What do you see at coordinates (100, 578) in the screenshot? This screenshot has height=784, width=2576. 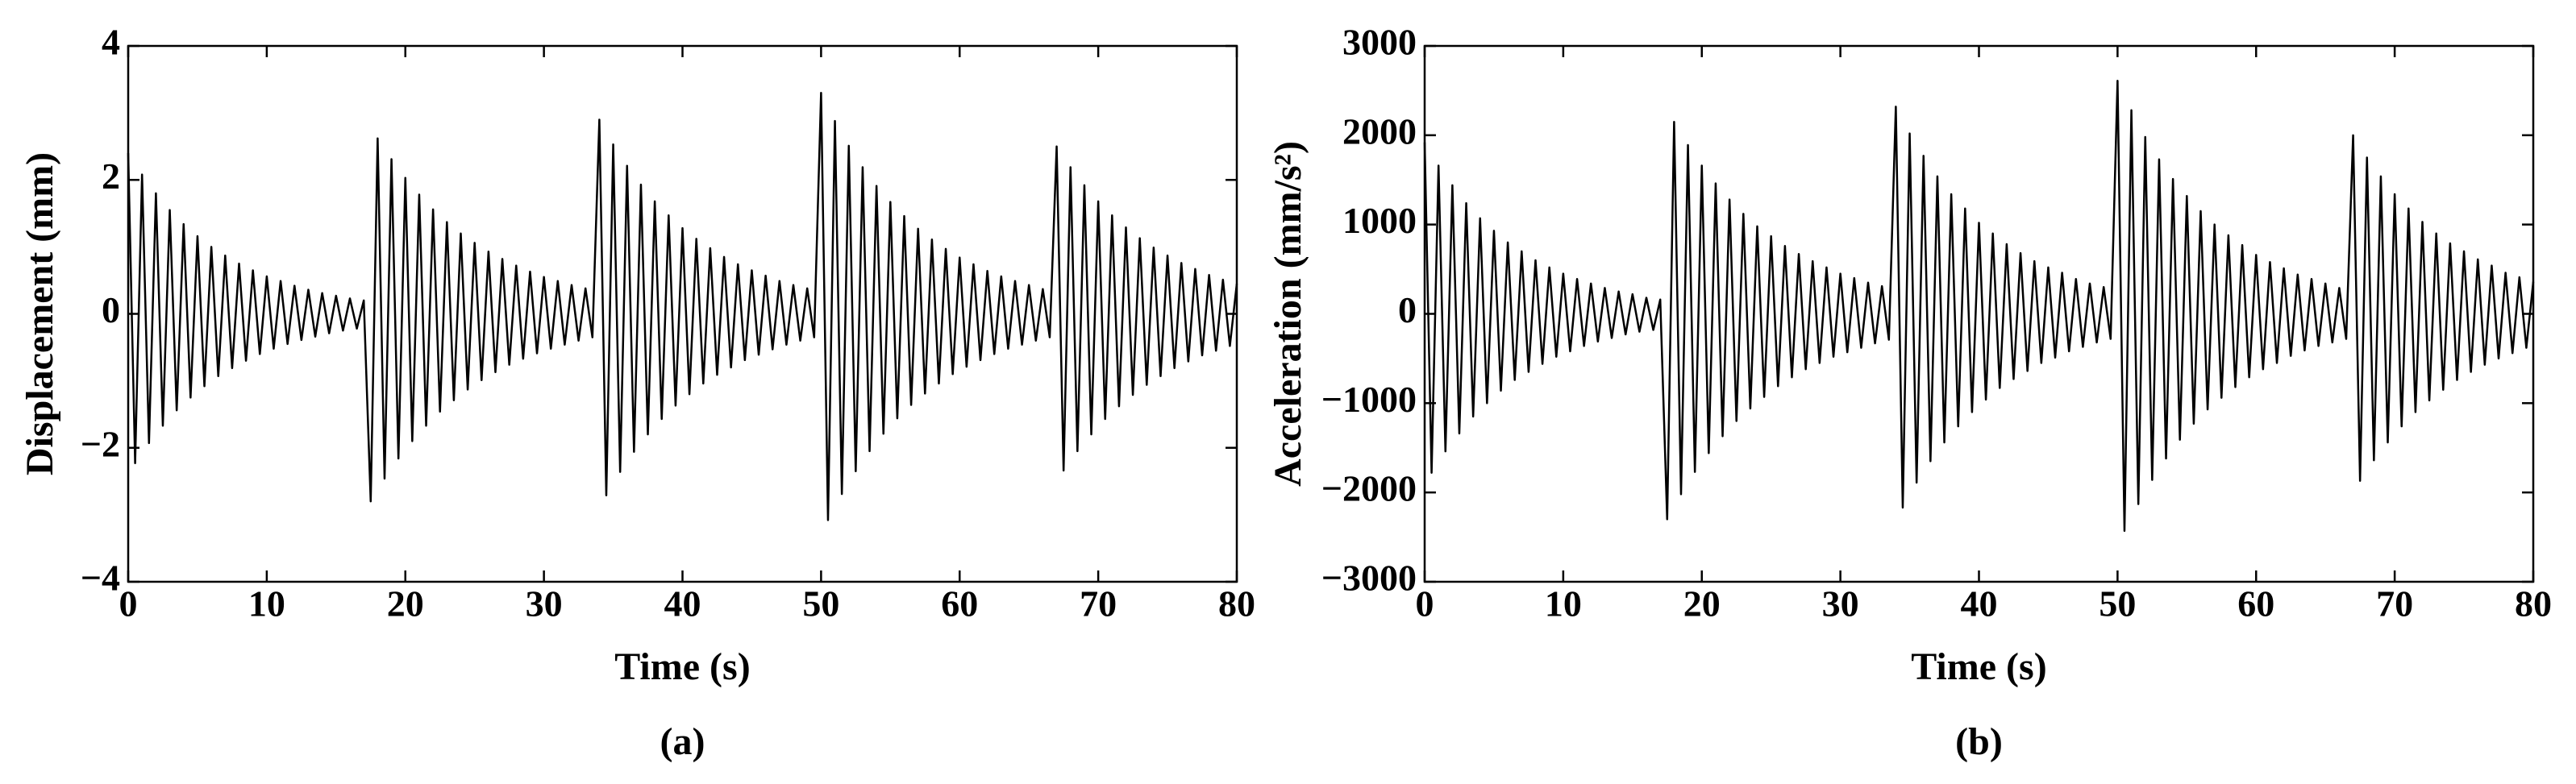 I see `y-tick-label: −4` at bounding box center [100, 578].